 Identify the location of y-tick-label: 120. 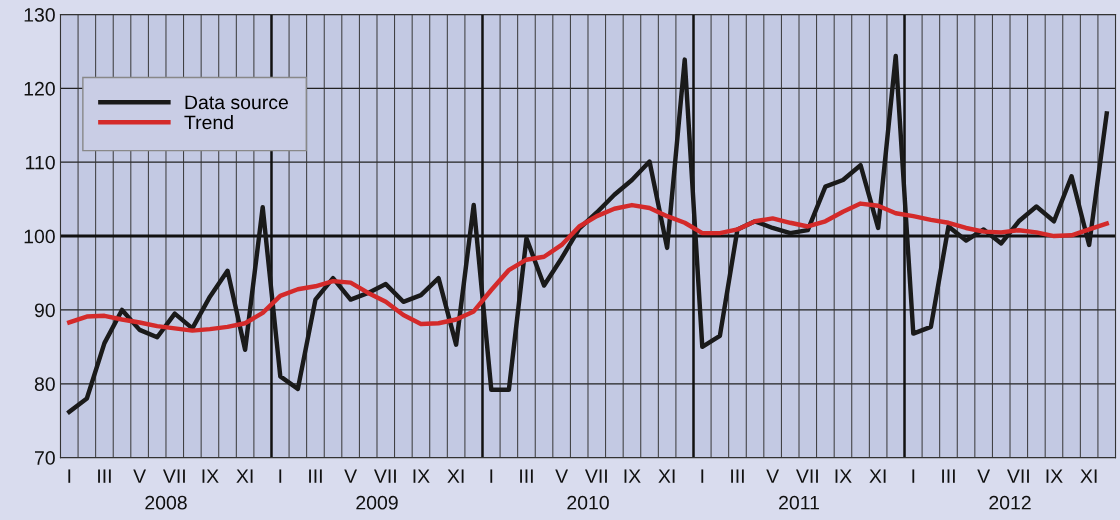
(39, 88).